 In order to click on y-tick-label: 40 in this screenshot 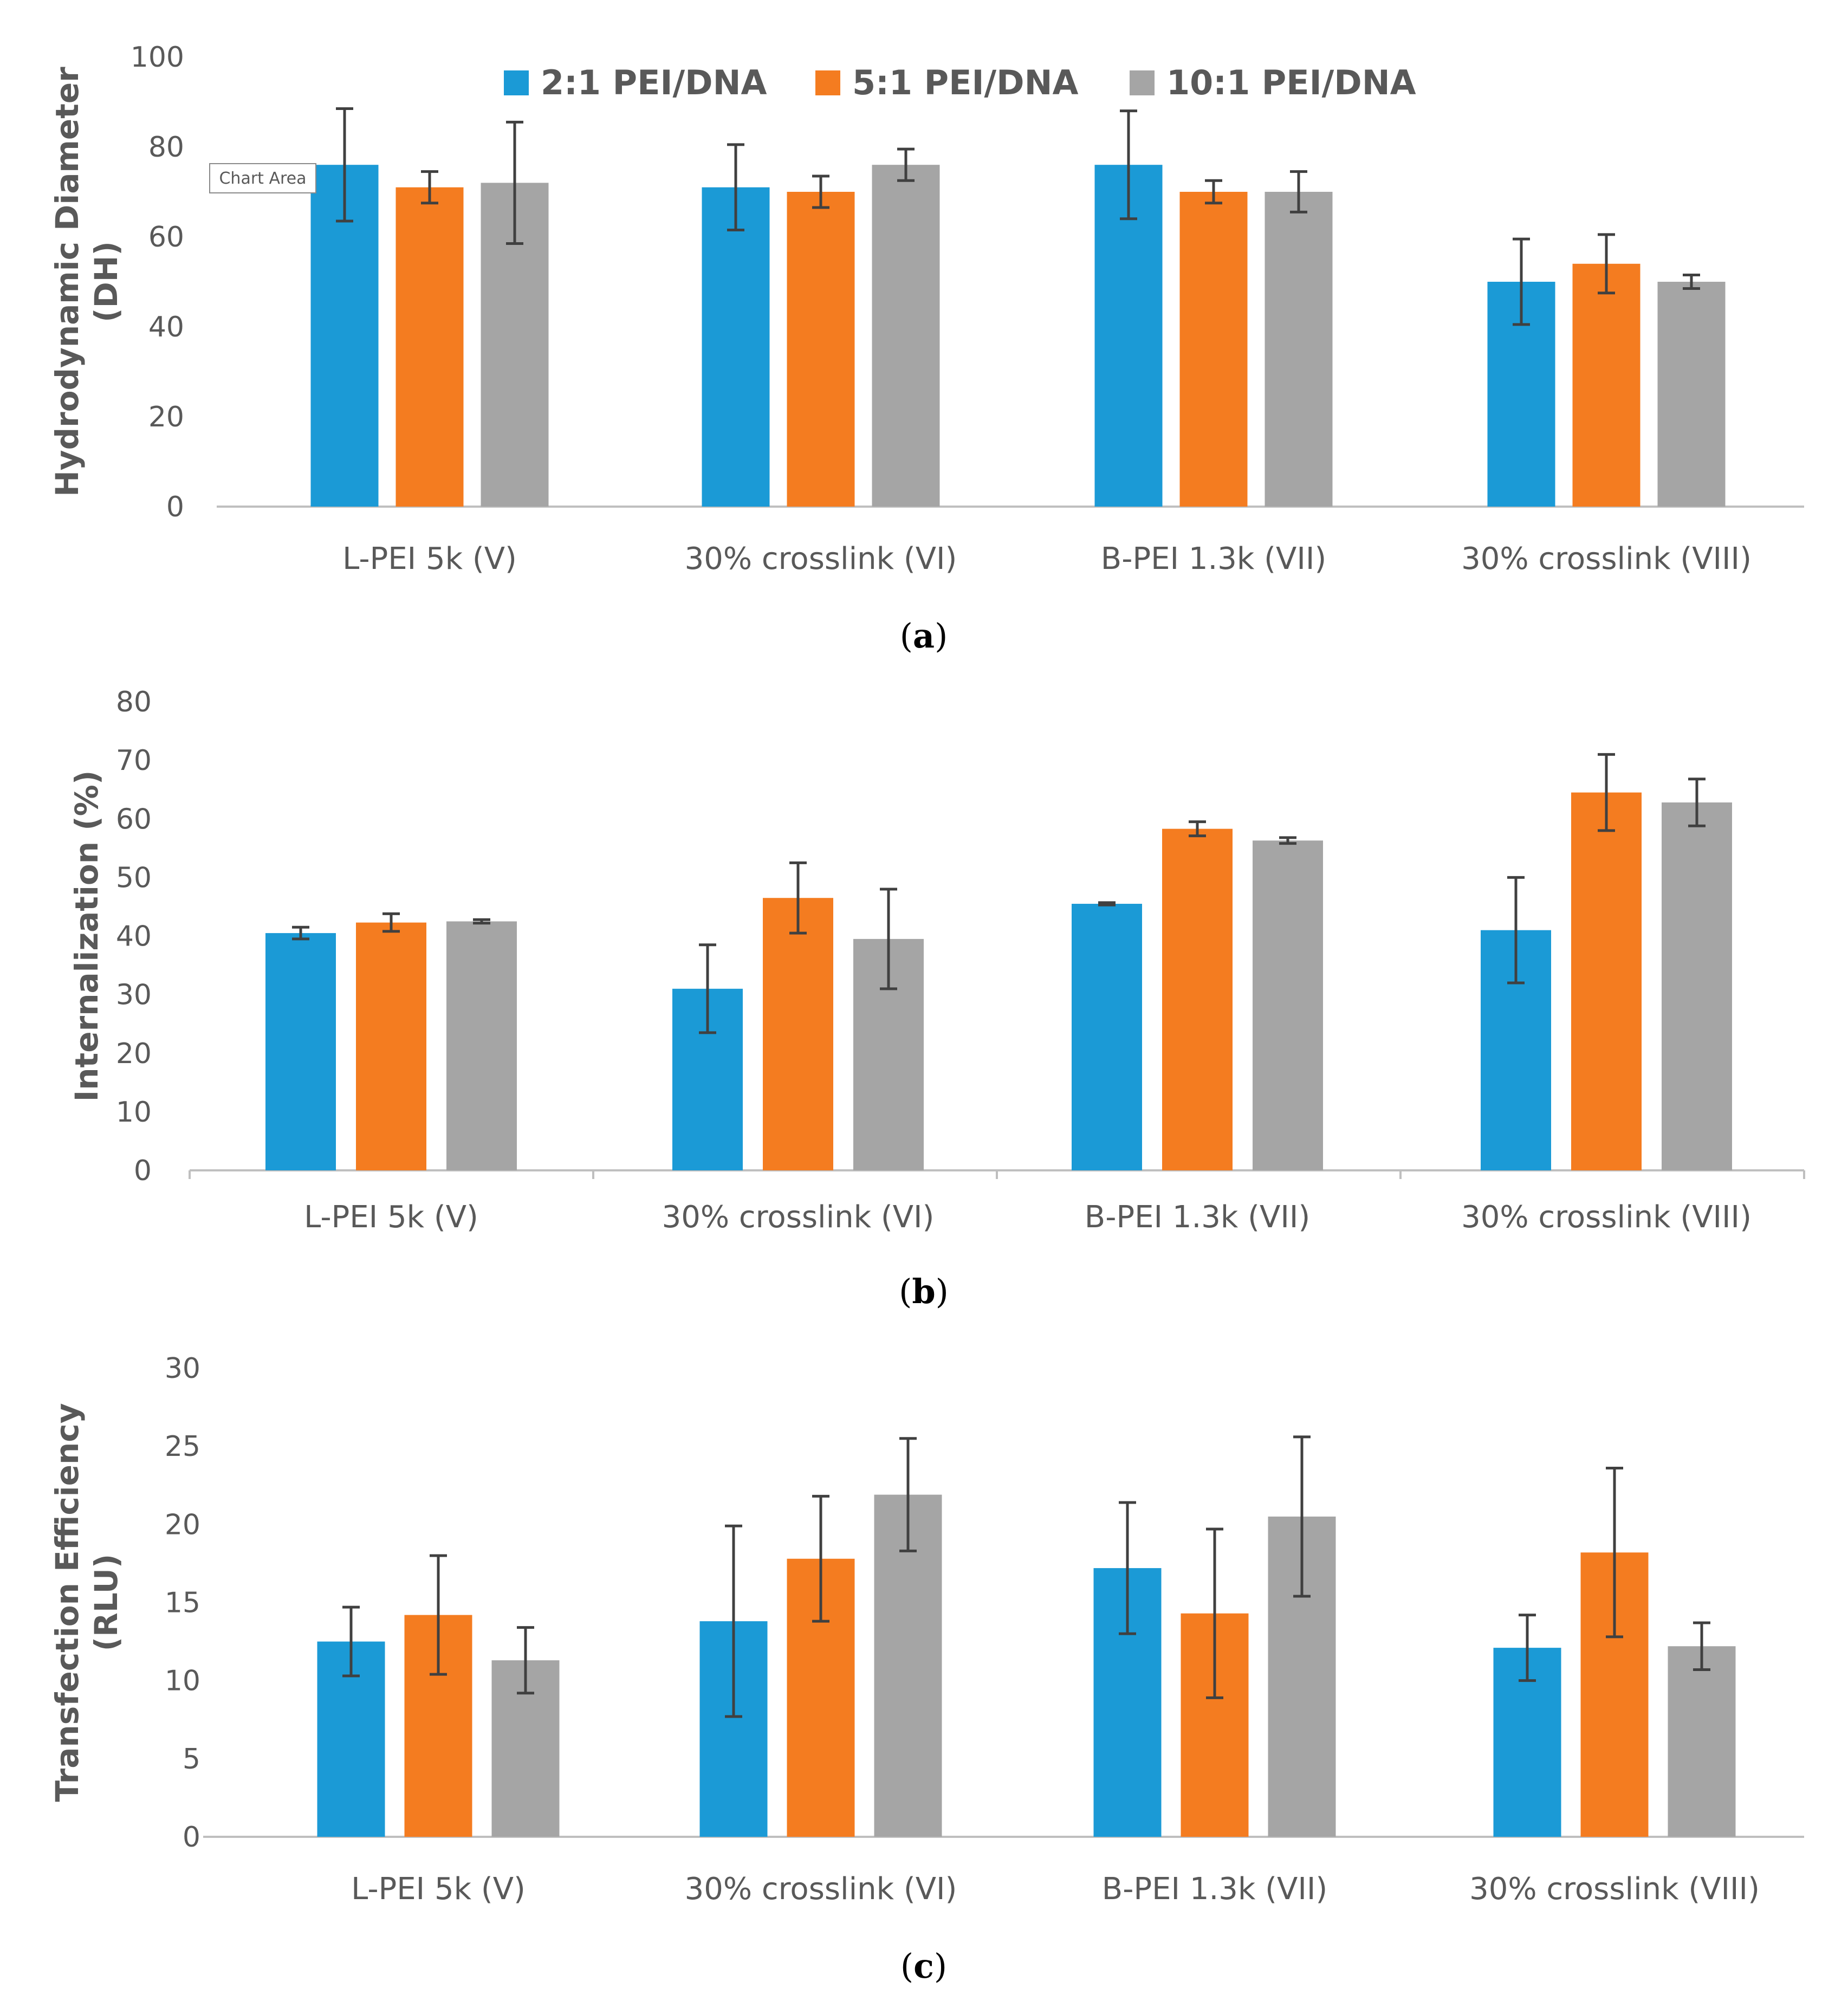, I will do `click(166, 327)`.